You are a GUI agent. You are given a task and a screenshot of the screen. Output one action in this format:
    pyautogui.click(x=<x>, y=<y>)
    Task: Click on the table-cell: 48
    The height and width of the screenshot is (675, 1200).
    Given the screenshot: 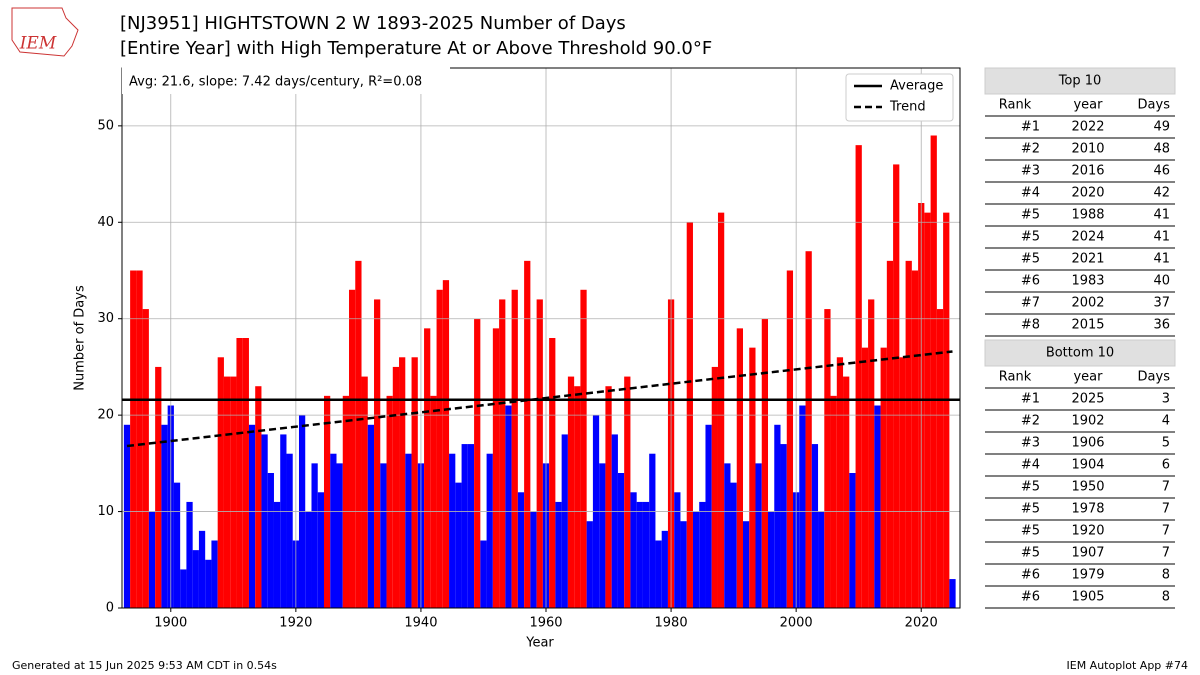 What is the action you would take?
    pyautogui.click(x=1161, y=149)
    